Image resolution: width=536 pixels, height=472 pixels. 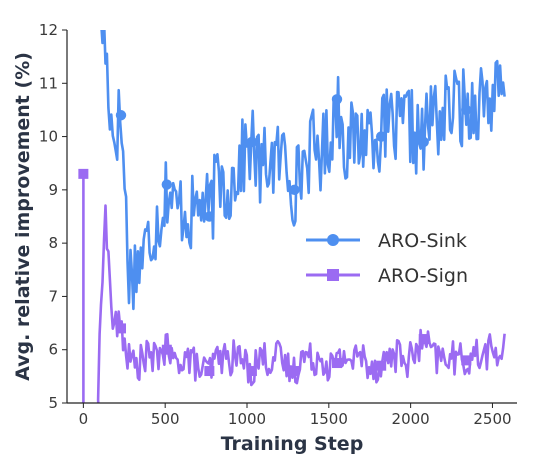 I want to click on x-tick-label: 2500, so click(x=492, y=419).